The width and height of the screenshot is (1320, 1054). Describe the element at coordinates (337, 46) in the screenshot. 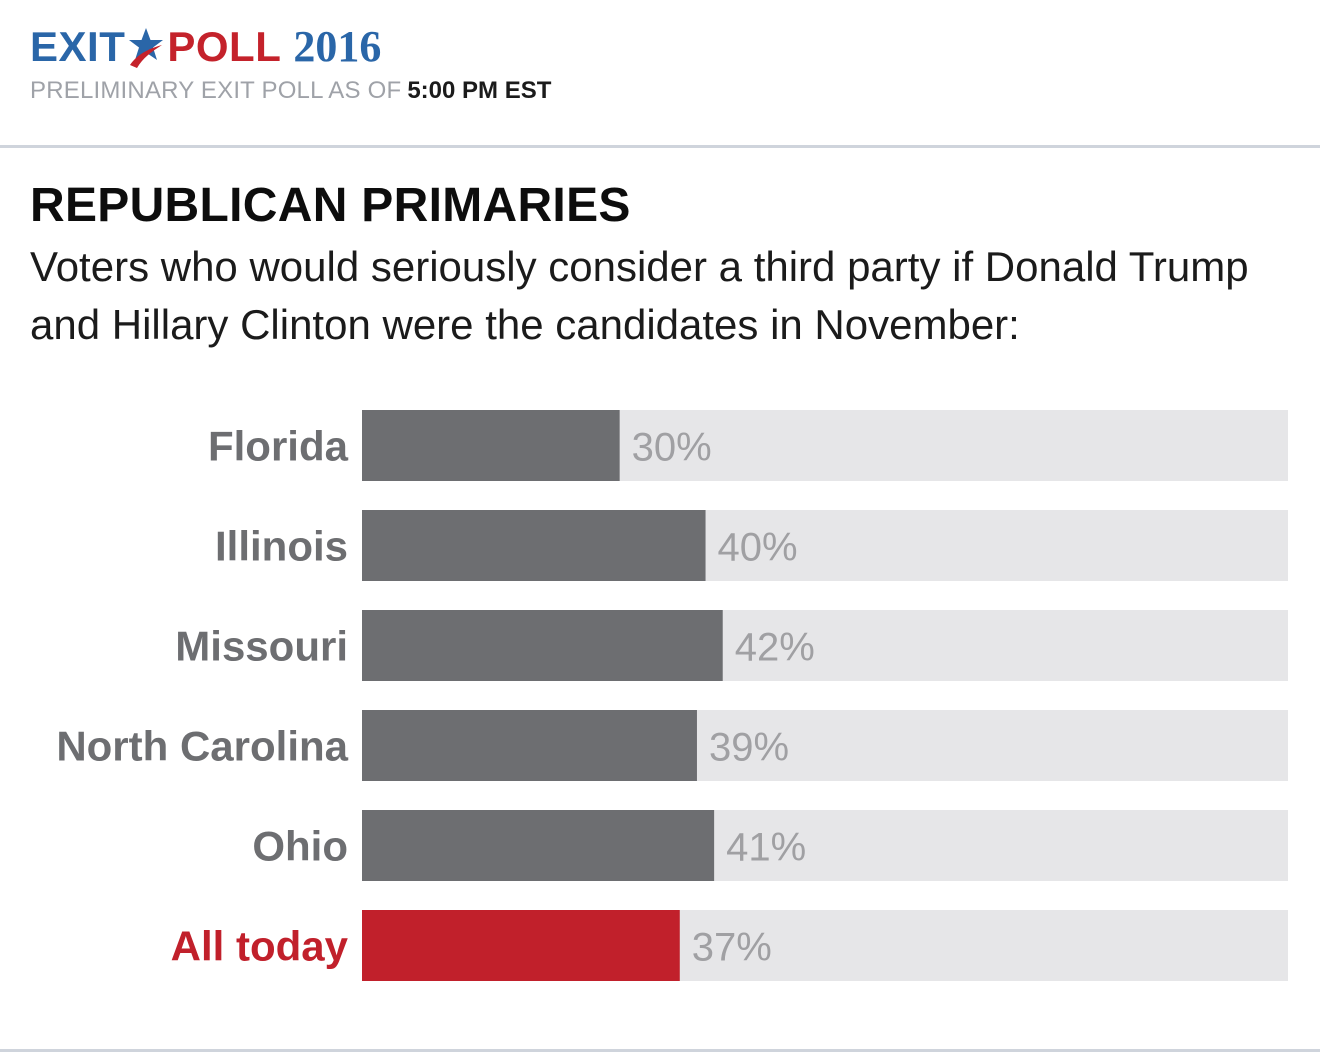

I see `logo-year-text: 2016` at that location.